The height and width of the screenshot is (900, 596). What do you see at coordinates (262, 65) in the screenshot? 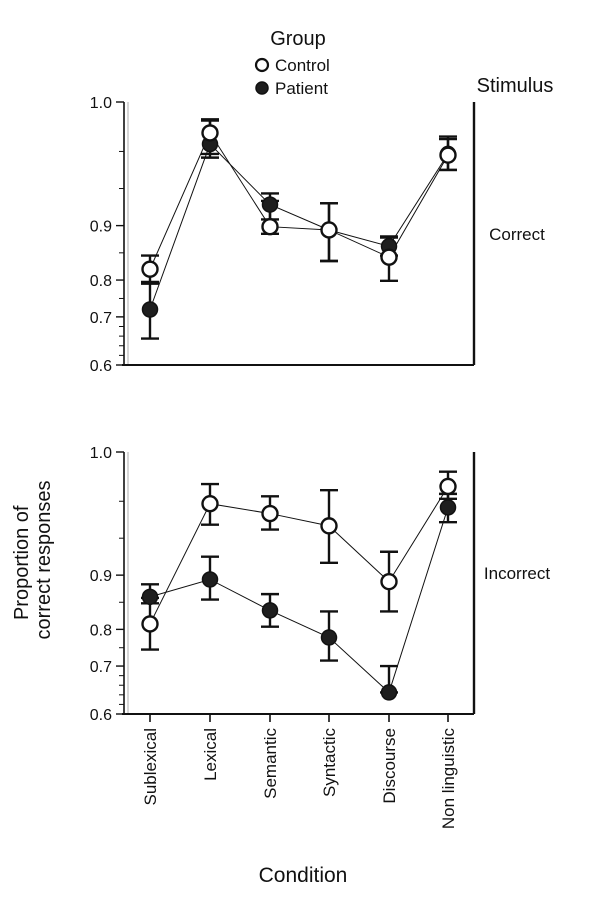
I see `legend-marker-control` at bounding box center [262, 65].